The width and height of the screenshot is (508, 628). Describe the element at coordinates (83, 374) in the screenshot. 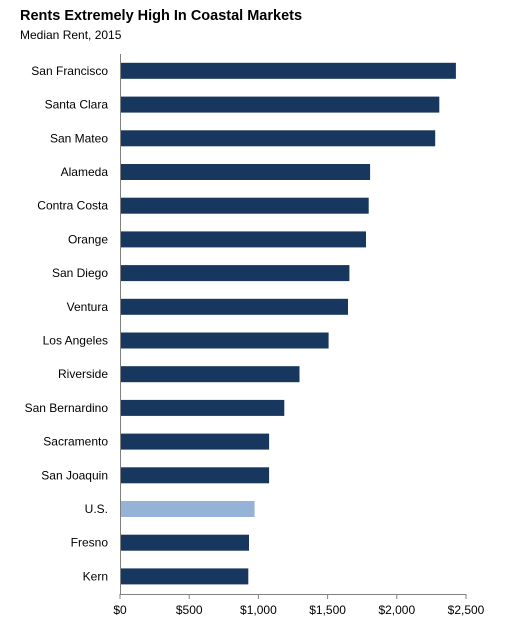

I see `category-label: Riverside` at that location.